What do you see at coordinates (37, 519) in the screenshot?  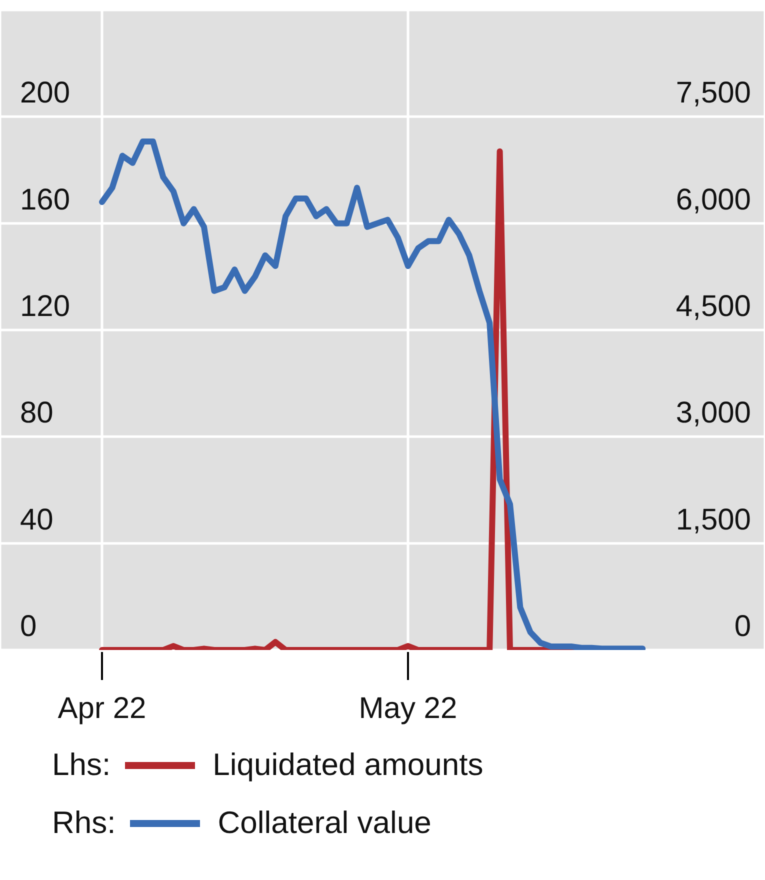 I see `y-tick-label: 40` at bounding box center [37, 519].